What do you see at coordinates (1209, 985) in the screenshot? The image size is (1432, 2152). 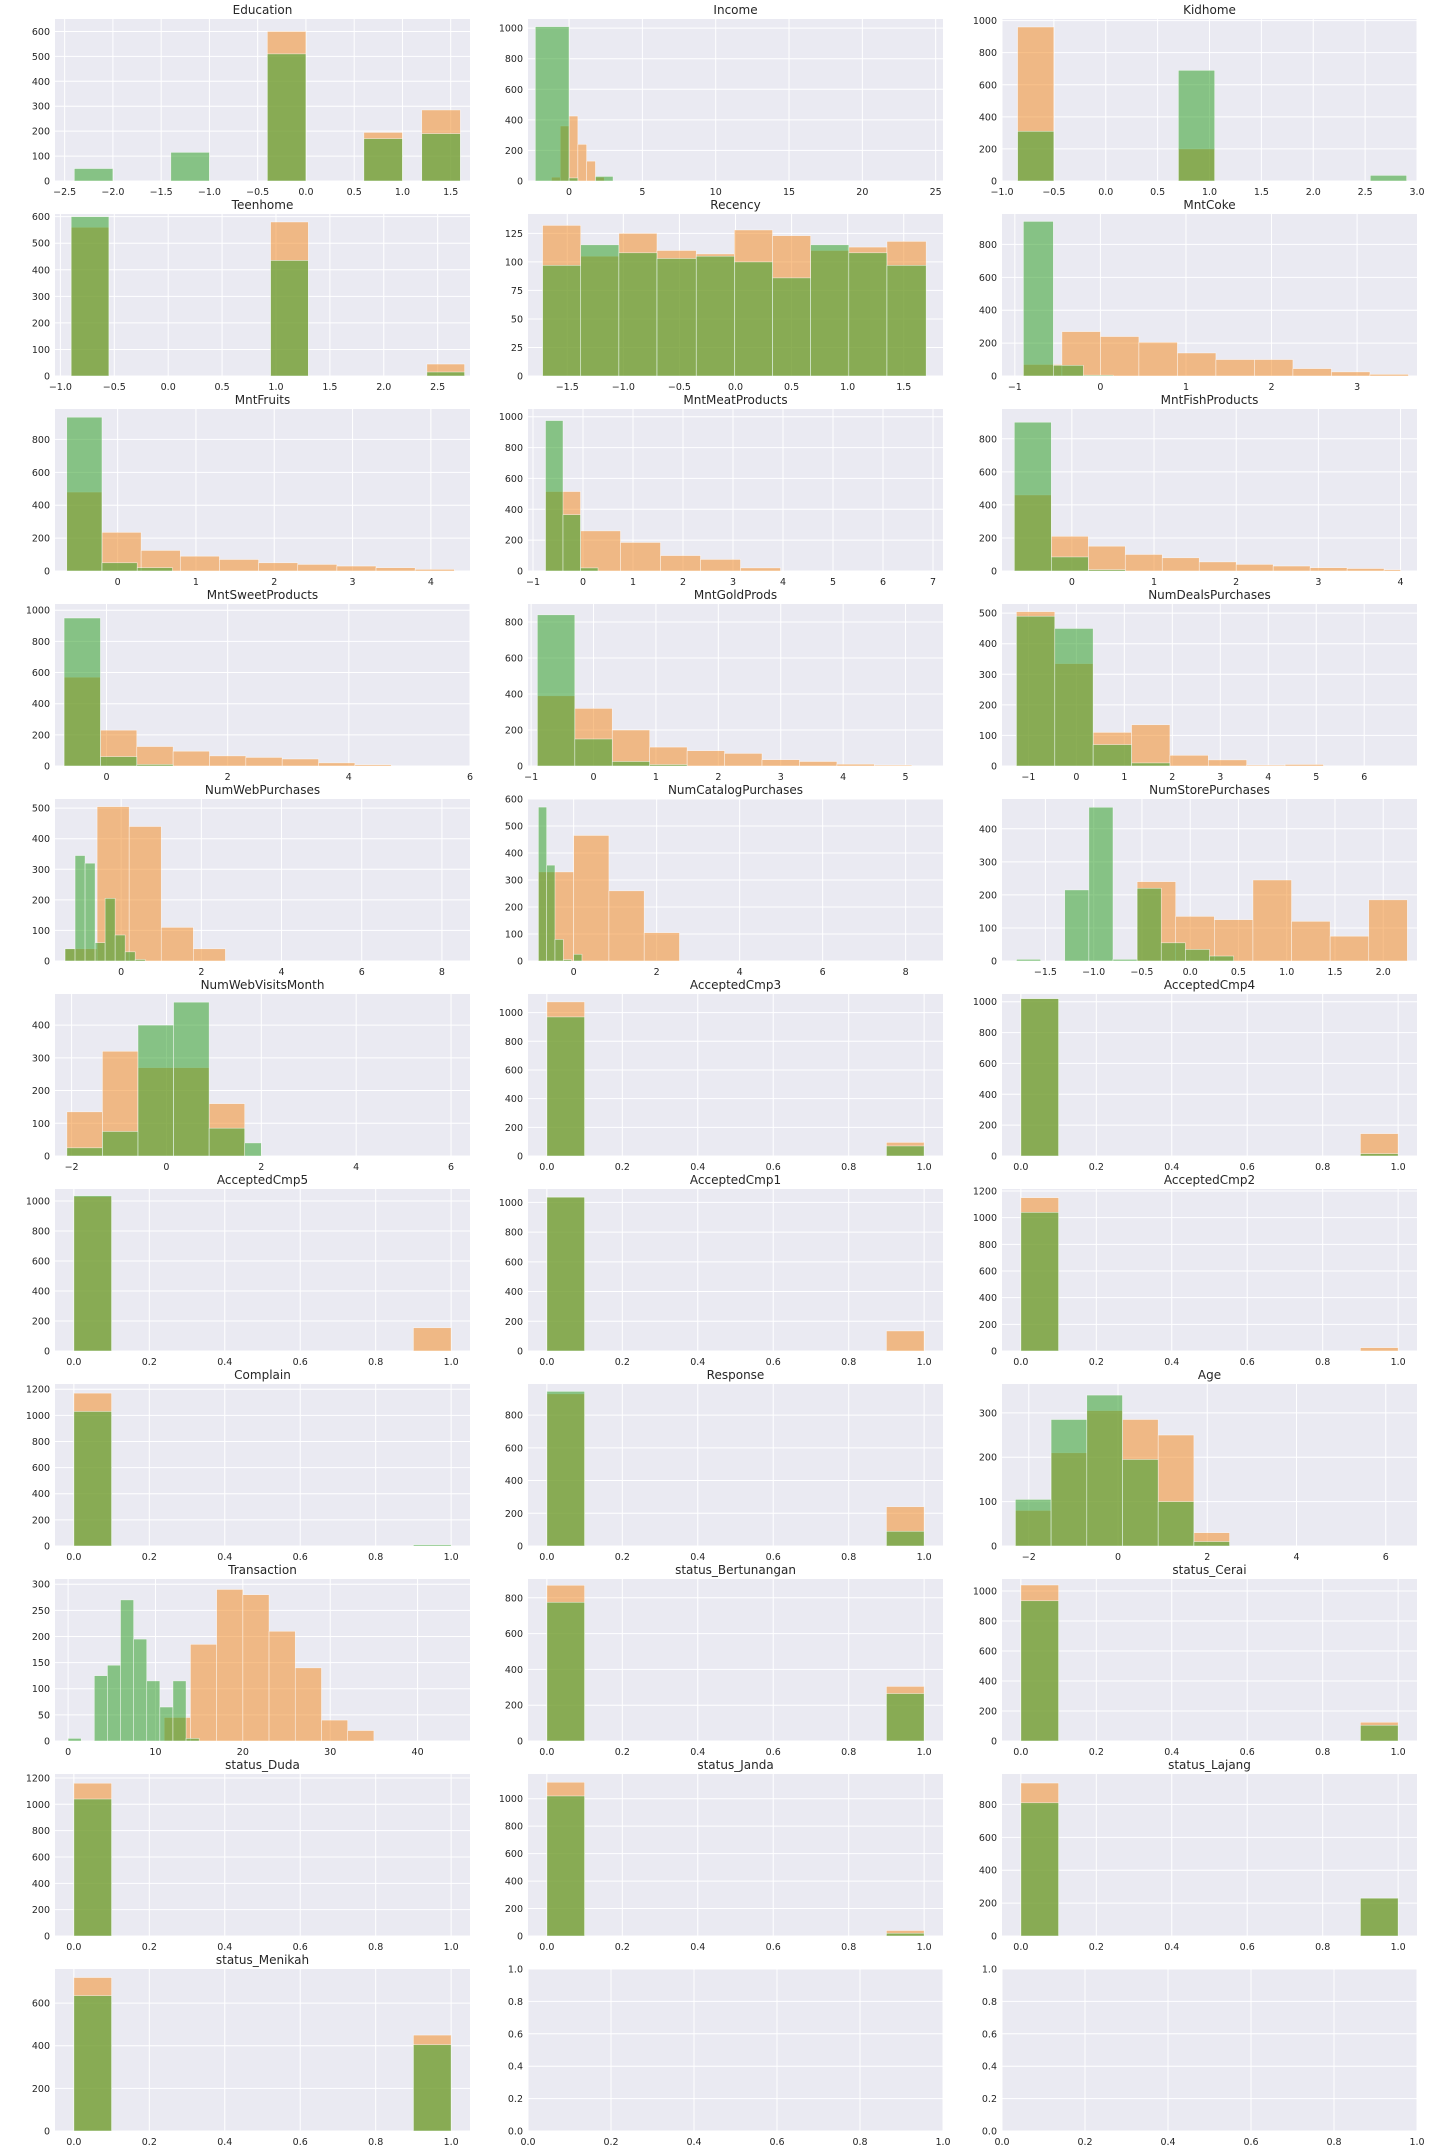 I see `panel-title: AcceptedCmp4` at bounding box center [1209, 985].